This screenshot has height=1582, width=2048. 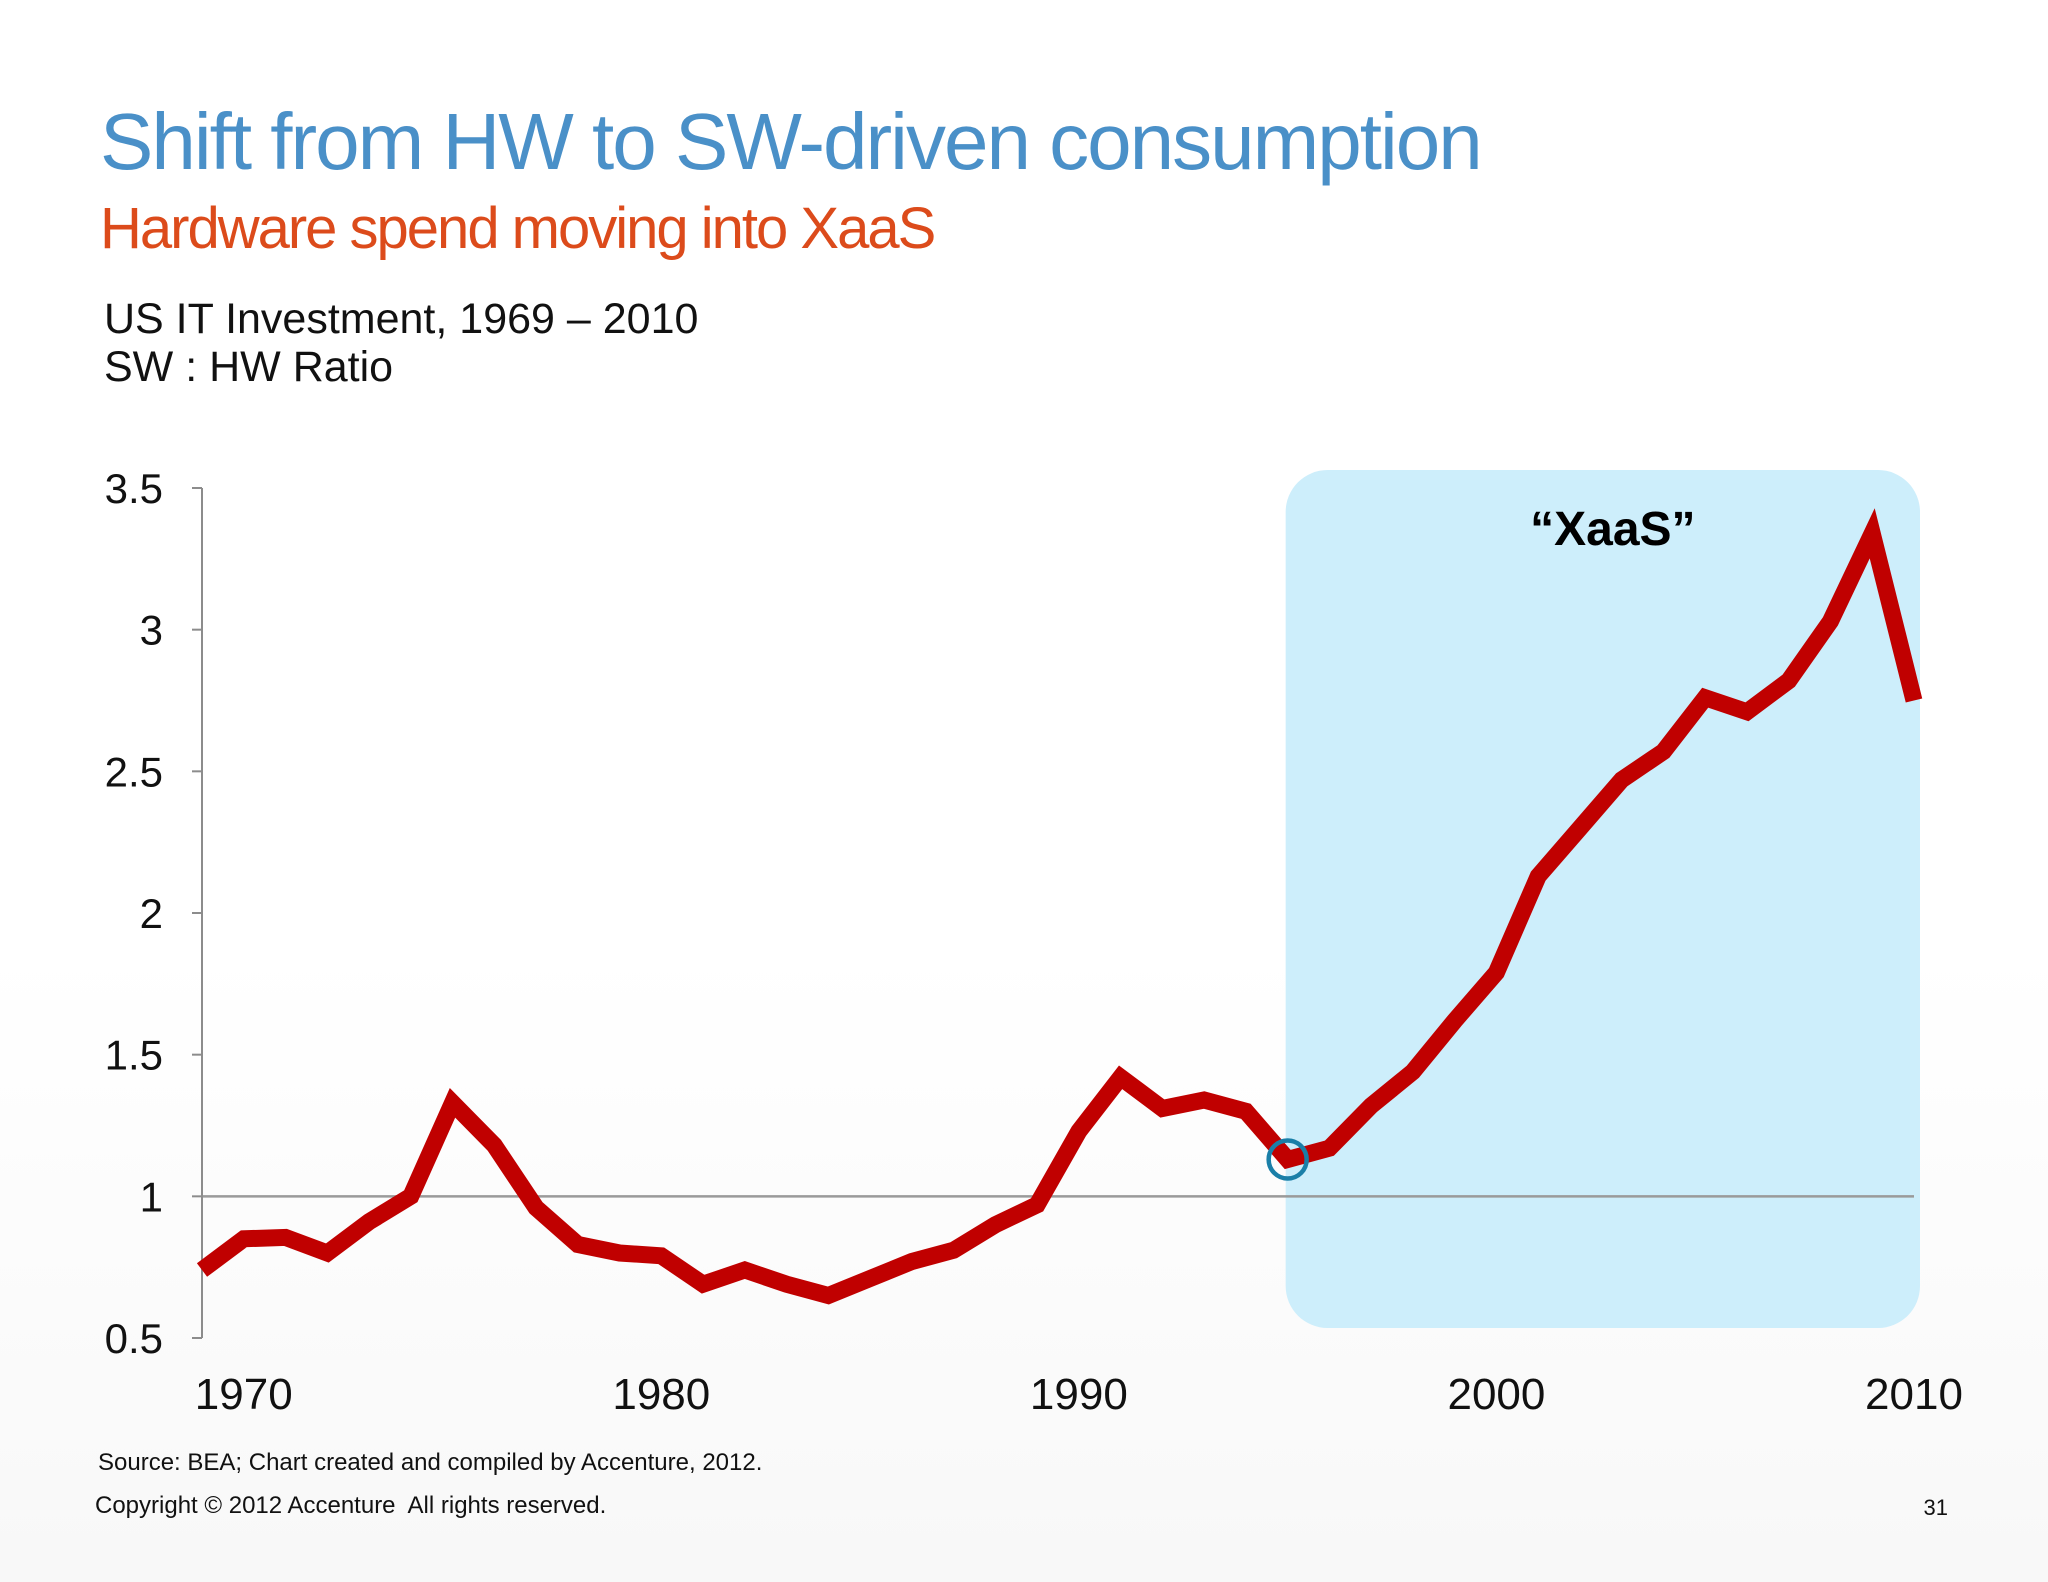 What do you see at coordinates (134, 1338) in the screenshot?
I see `y-tick-label: 0.5` at bounding box center [134, 1338].